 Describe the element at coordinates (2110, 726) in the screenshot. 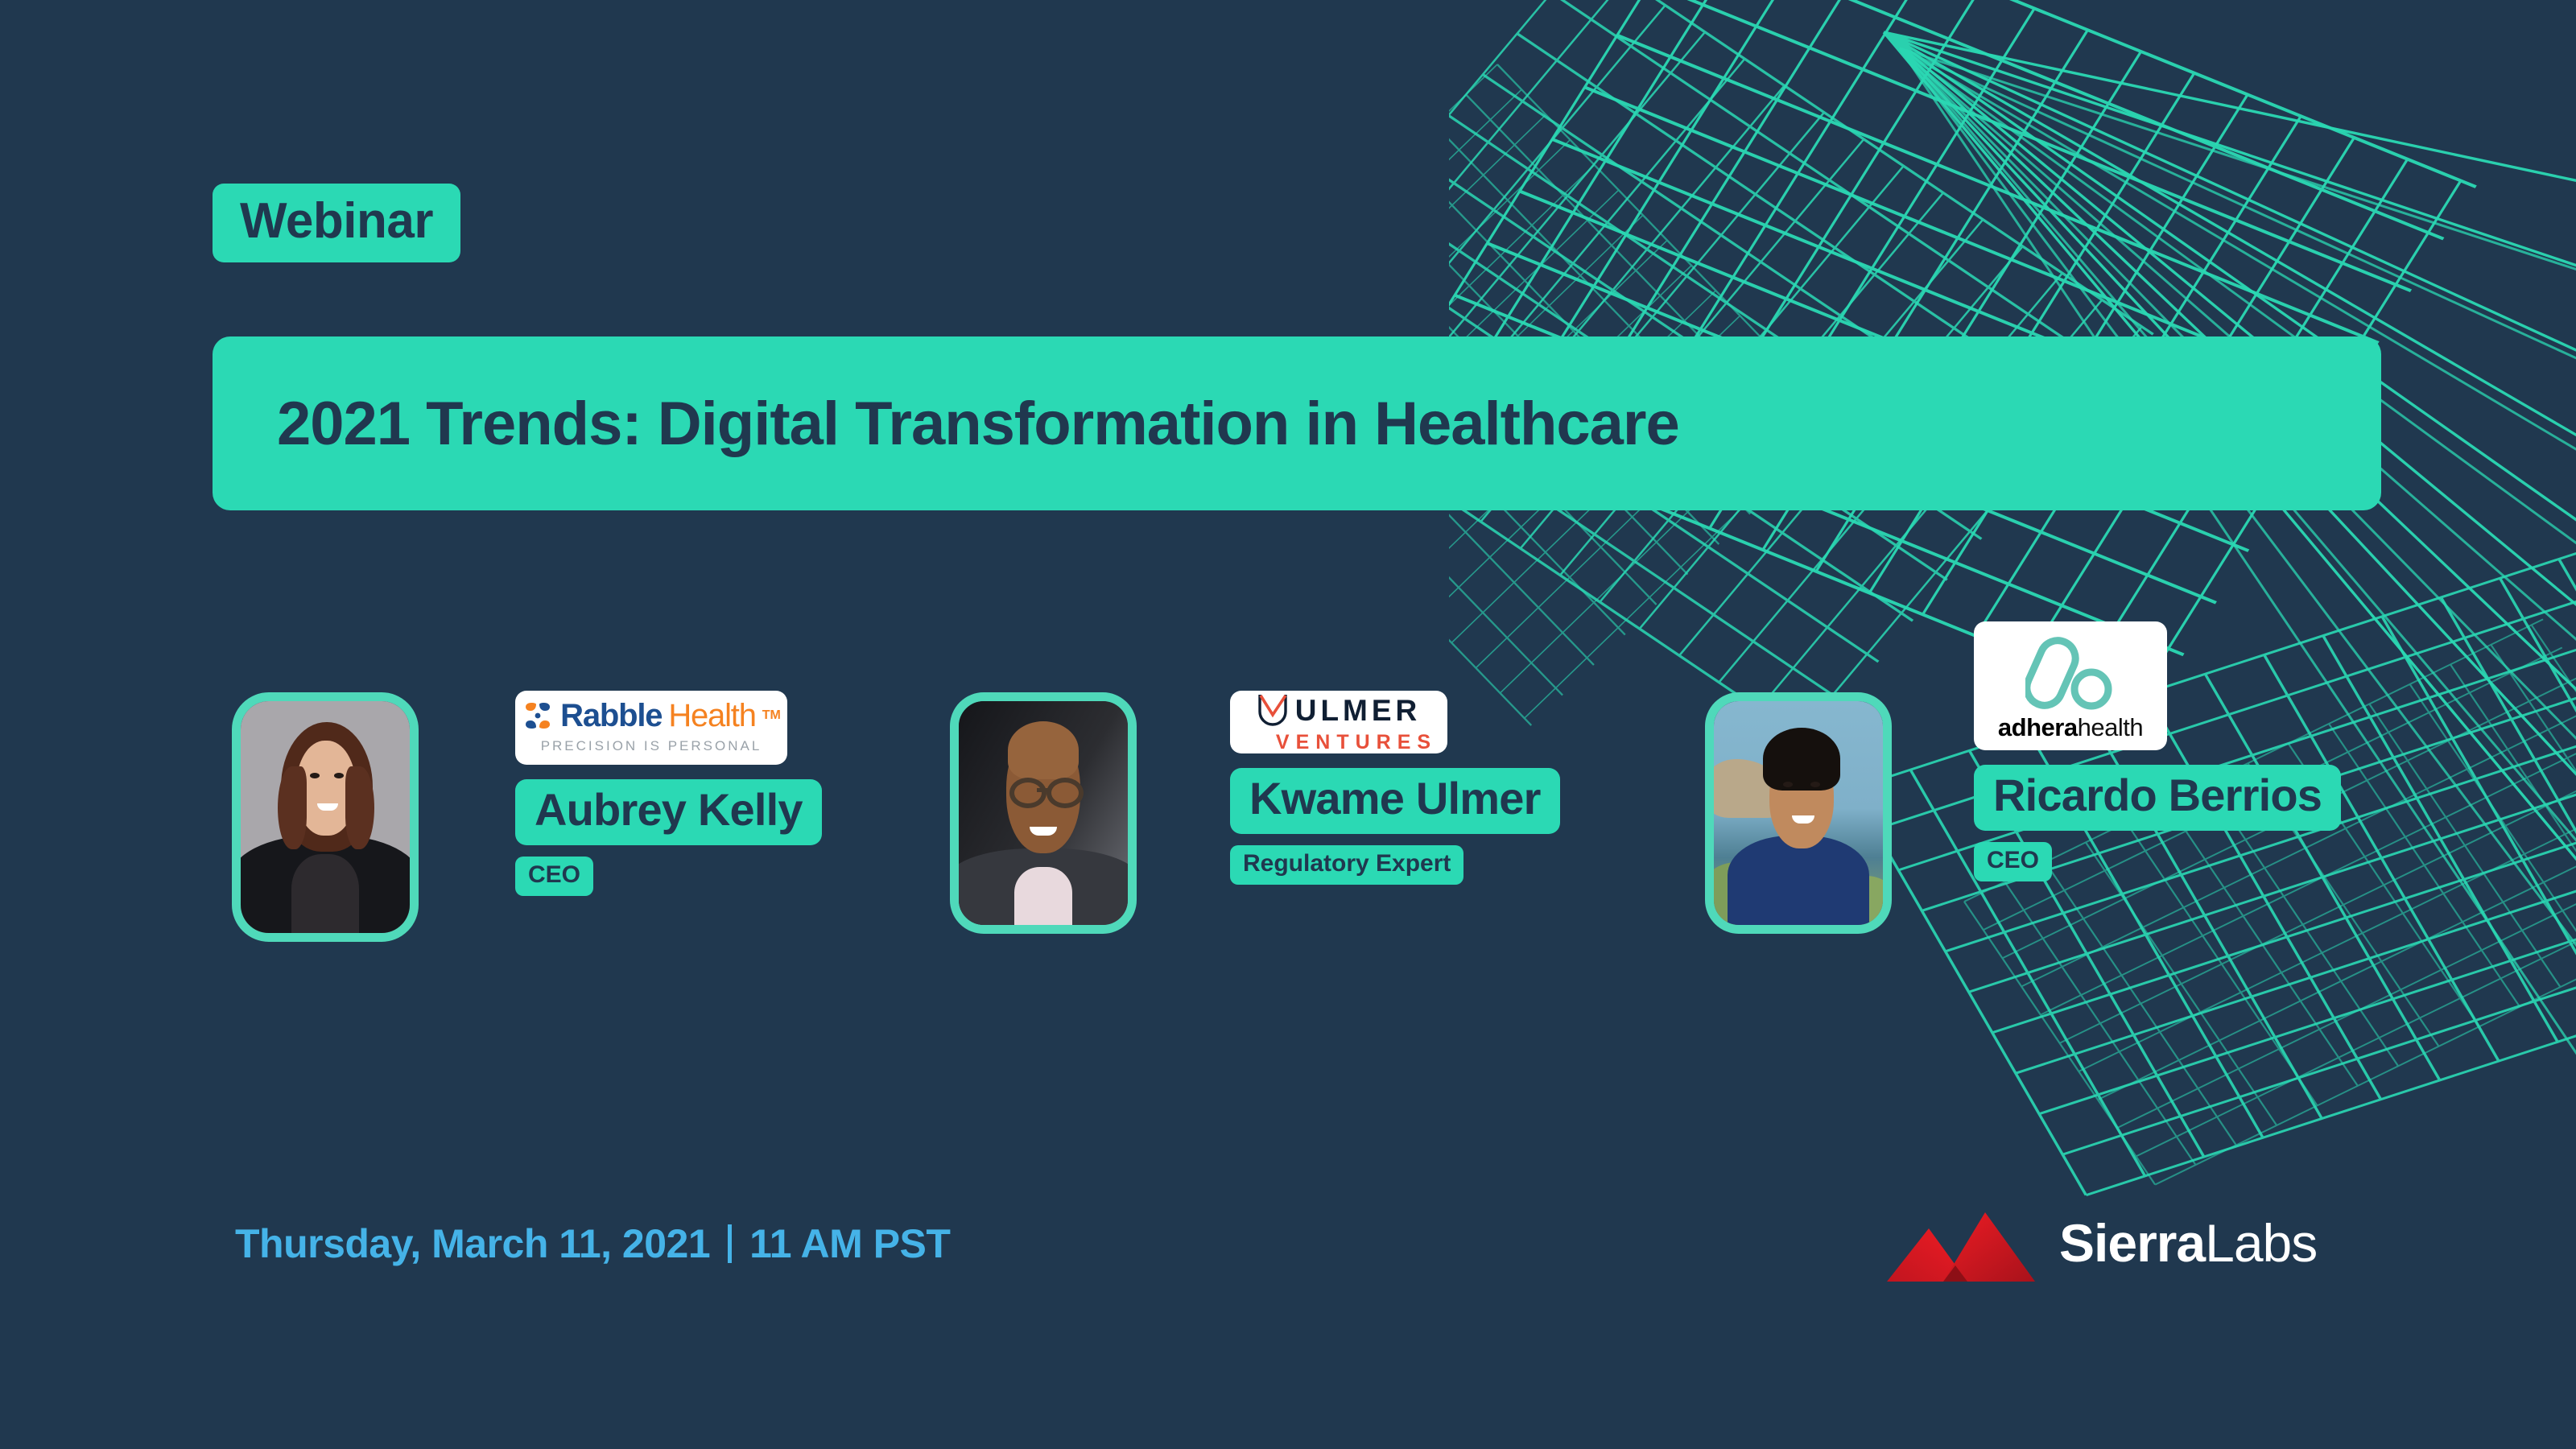

I see `logo-word-secondary: health` at that location.